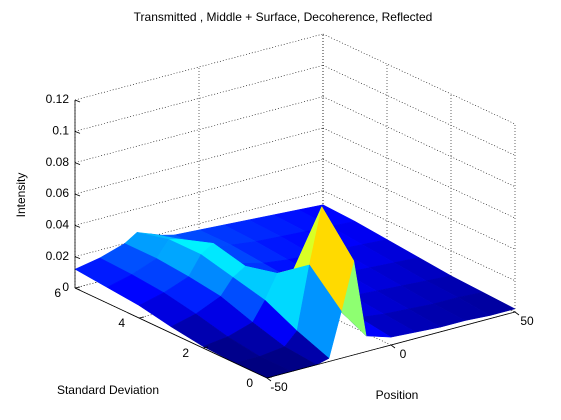 The image size is (561, 420). What do you see at coordinates (65, 287) in the screenshot?
I see `z-tick-label: 0` at bounding box center [65, 287].